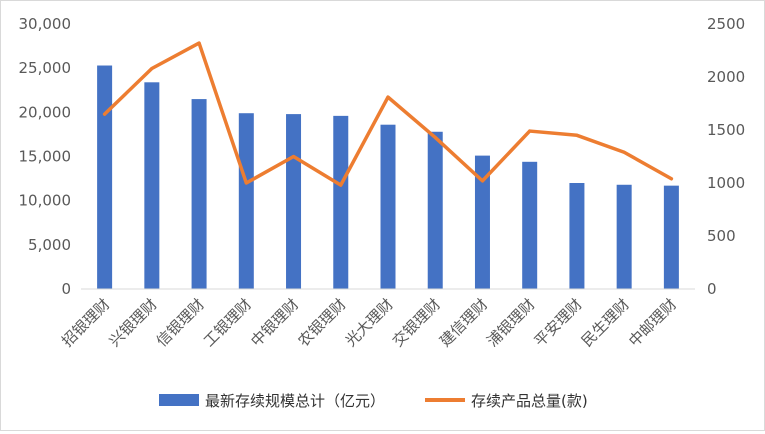 Image resolution: width=765 pixels, height=434 pixels. I want to click on left-tick-label: 0, so click(66, 289).